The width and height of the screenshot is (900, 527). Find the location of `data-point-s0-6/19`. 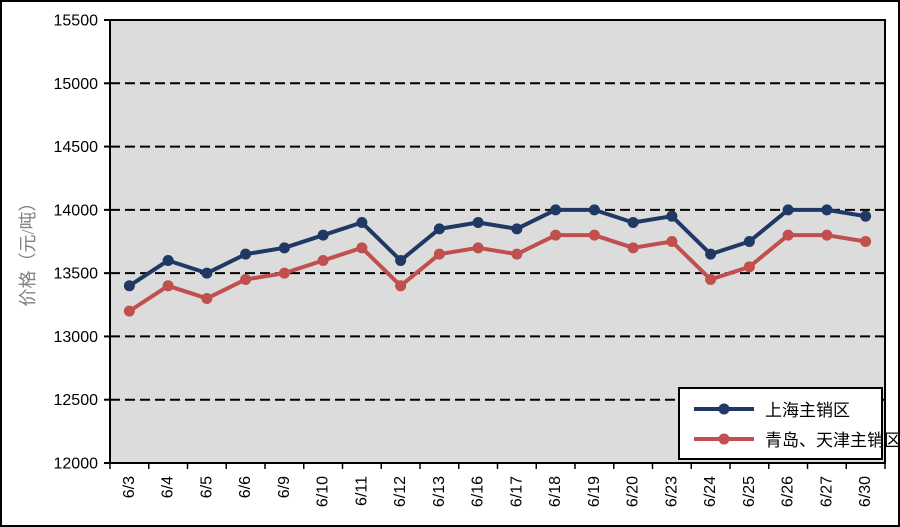

data-point-s0-6/19 is located at coordinates (594, 210).